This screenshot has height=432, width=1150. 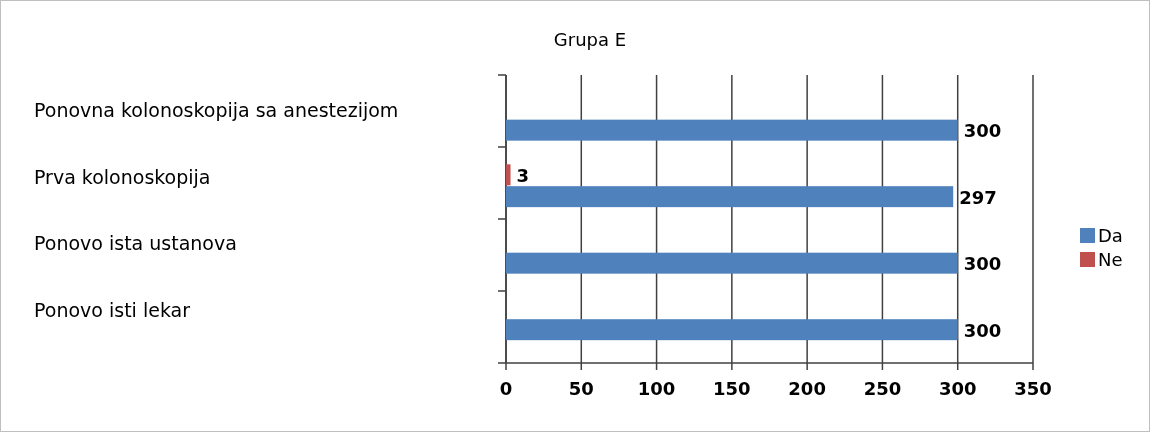 I want to click on x-tick-label: 200, so click(x=807, y=388).